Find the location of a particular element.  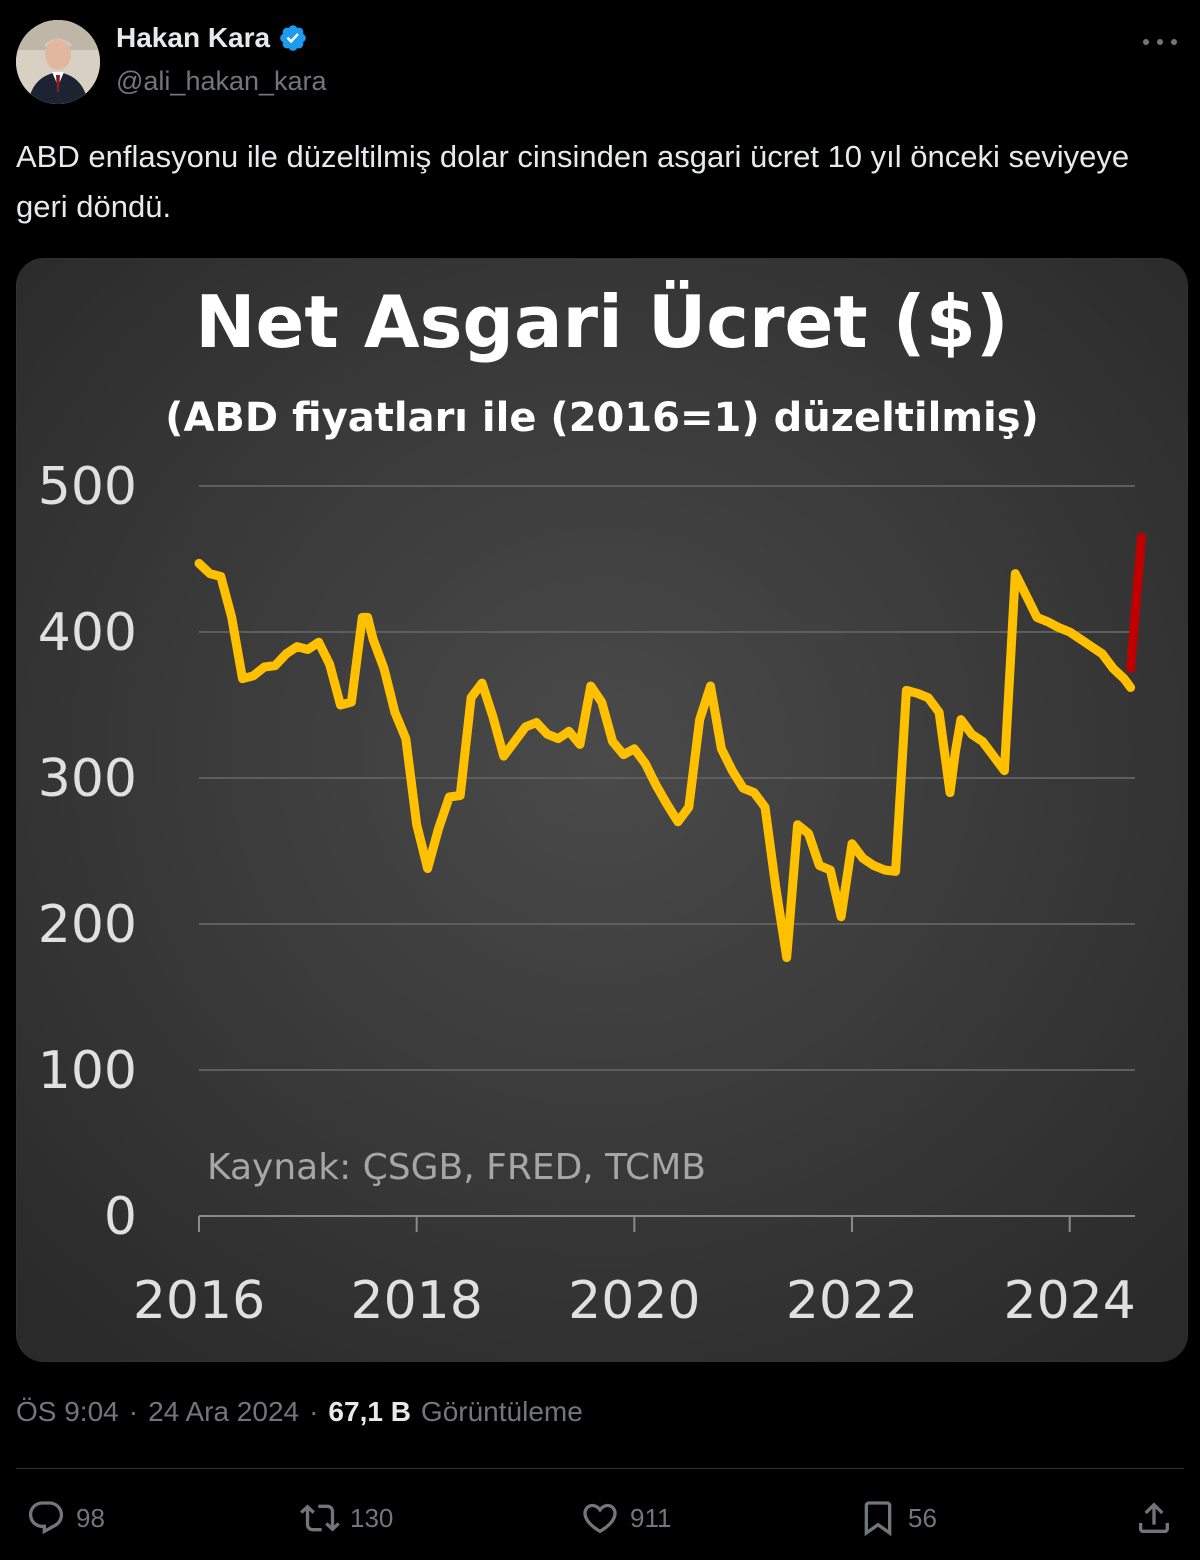

repost-icon is located at coordinates (320, 1518).